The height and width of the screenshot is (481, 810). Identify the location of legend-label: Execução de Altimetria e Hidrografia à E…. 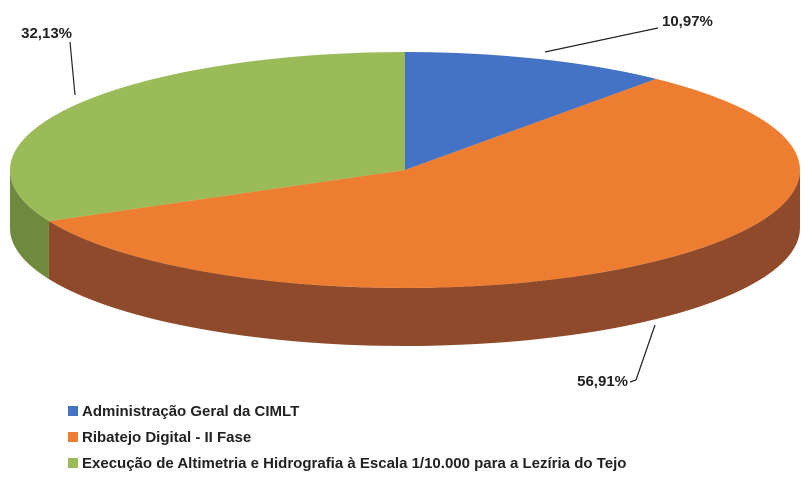
(354, 463).